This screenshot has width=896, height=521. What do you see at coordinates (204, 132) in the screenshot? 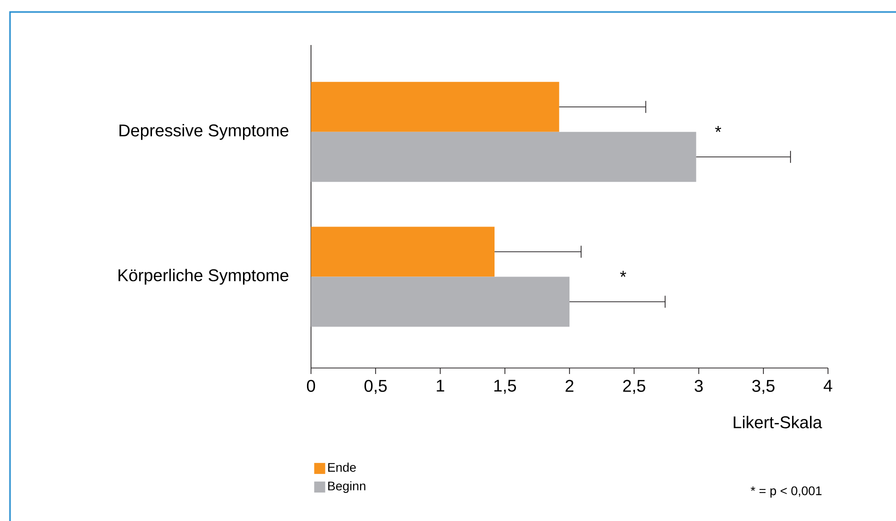
I see `y-tick-label: Depressive Symptome` at bounding box center [204, 132].